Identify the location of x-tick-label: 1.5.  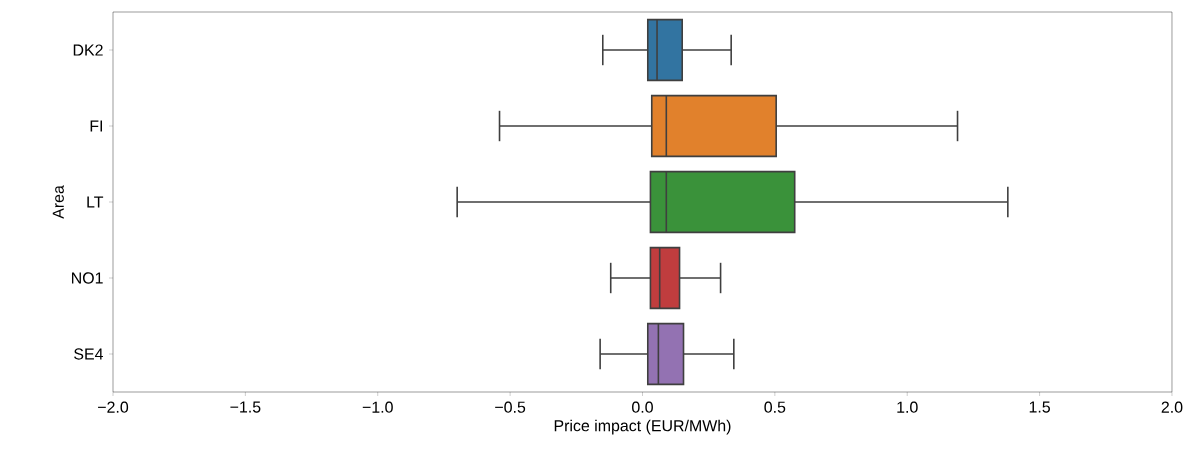
(1039, 407).